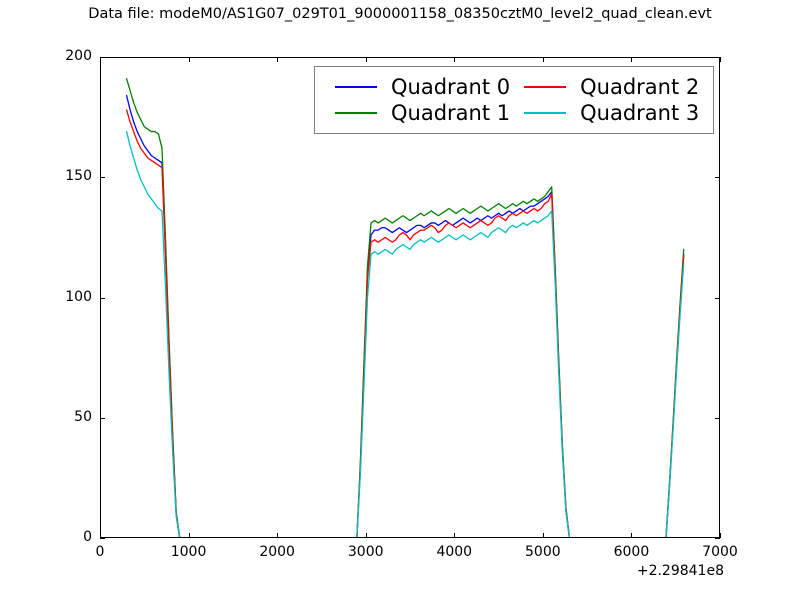 The width and height of the screenshot is (800, 600). I want to click on legend-label-quadrant-3: Quadrant 3, so click(640, 113).